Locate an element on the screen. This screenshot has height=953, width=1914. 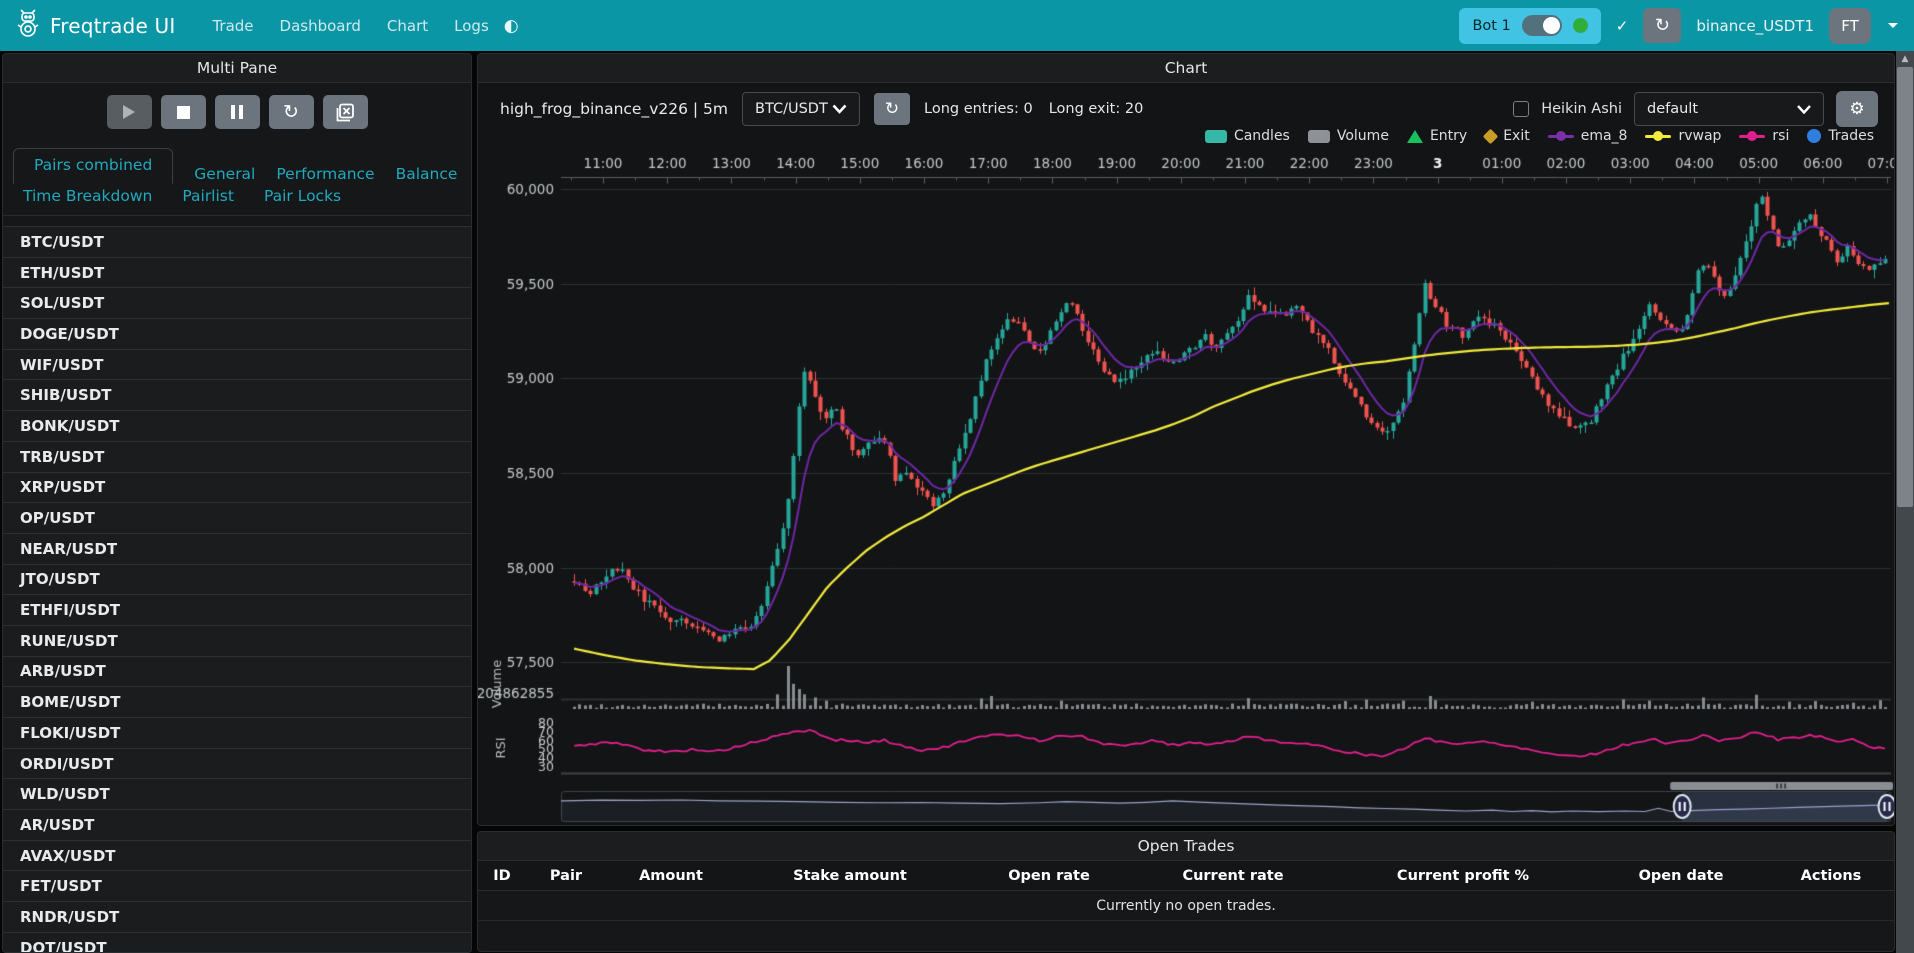
column-header-stake-amount: Stake amount is located at coordinates (850, 875).